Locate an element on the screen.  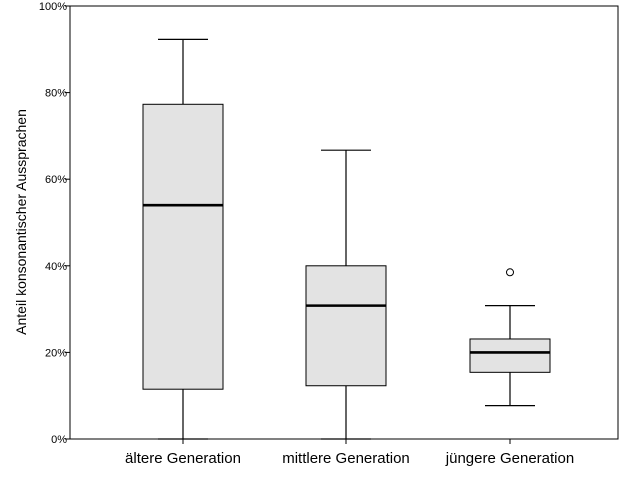
y-tick-label: 20% is located at coordinates (56, 353).